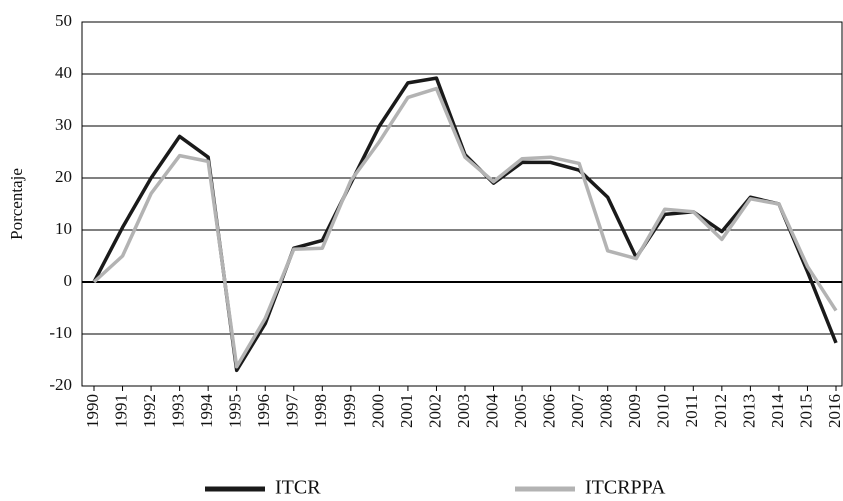 The image size is (843, 501). Describe the element at coordinates (206, 411) in the screenshot. I see `x-tick-label: 1994` at that location.